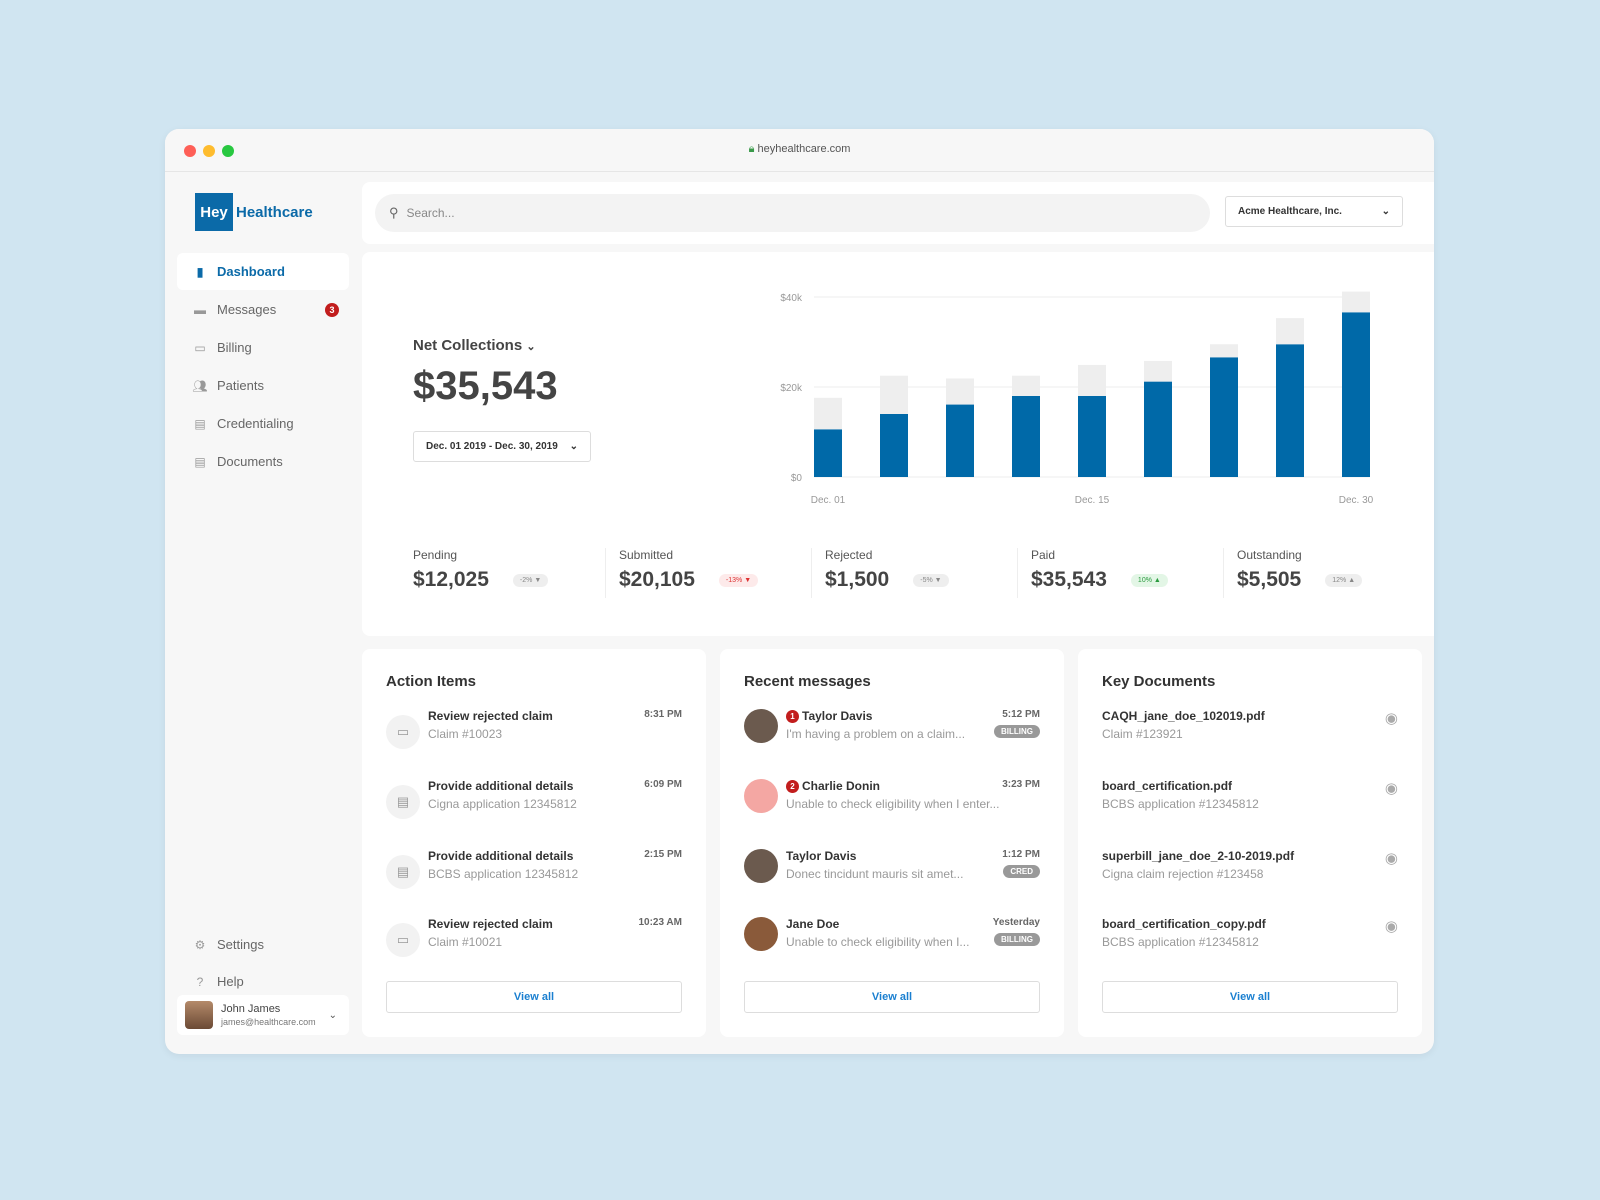 Image resolution: width=1600 pixels, height=1200 pixels. Describe the element at coordinates (663, 854) in the screenshot. I see `action-time: 2:15 PM` at that location.